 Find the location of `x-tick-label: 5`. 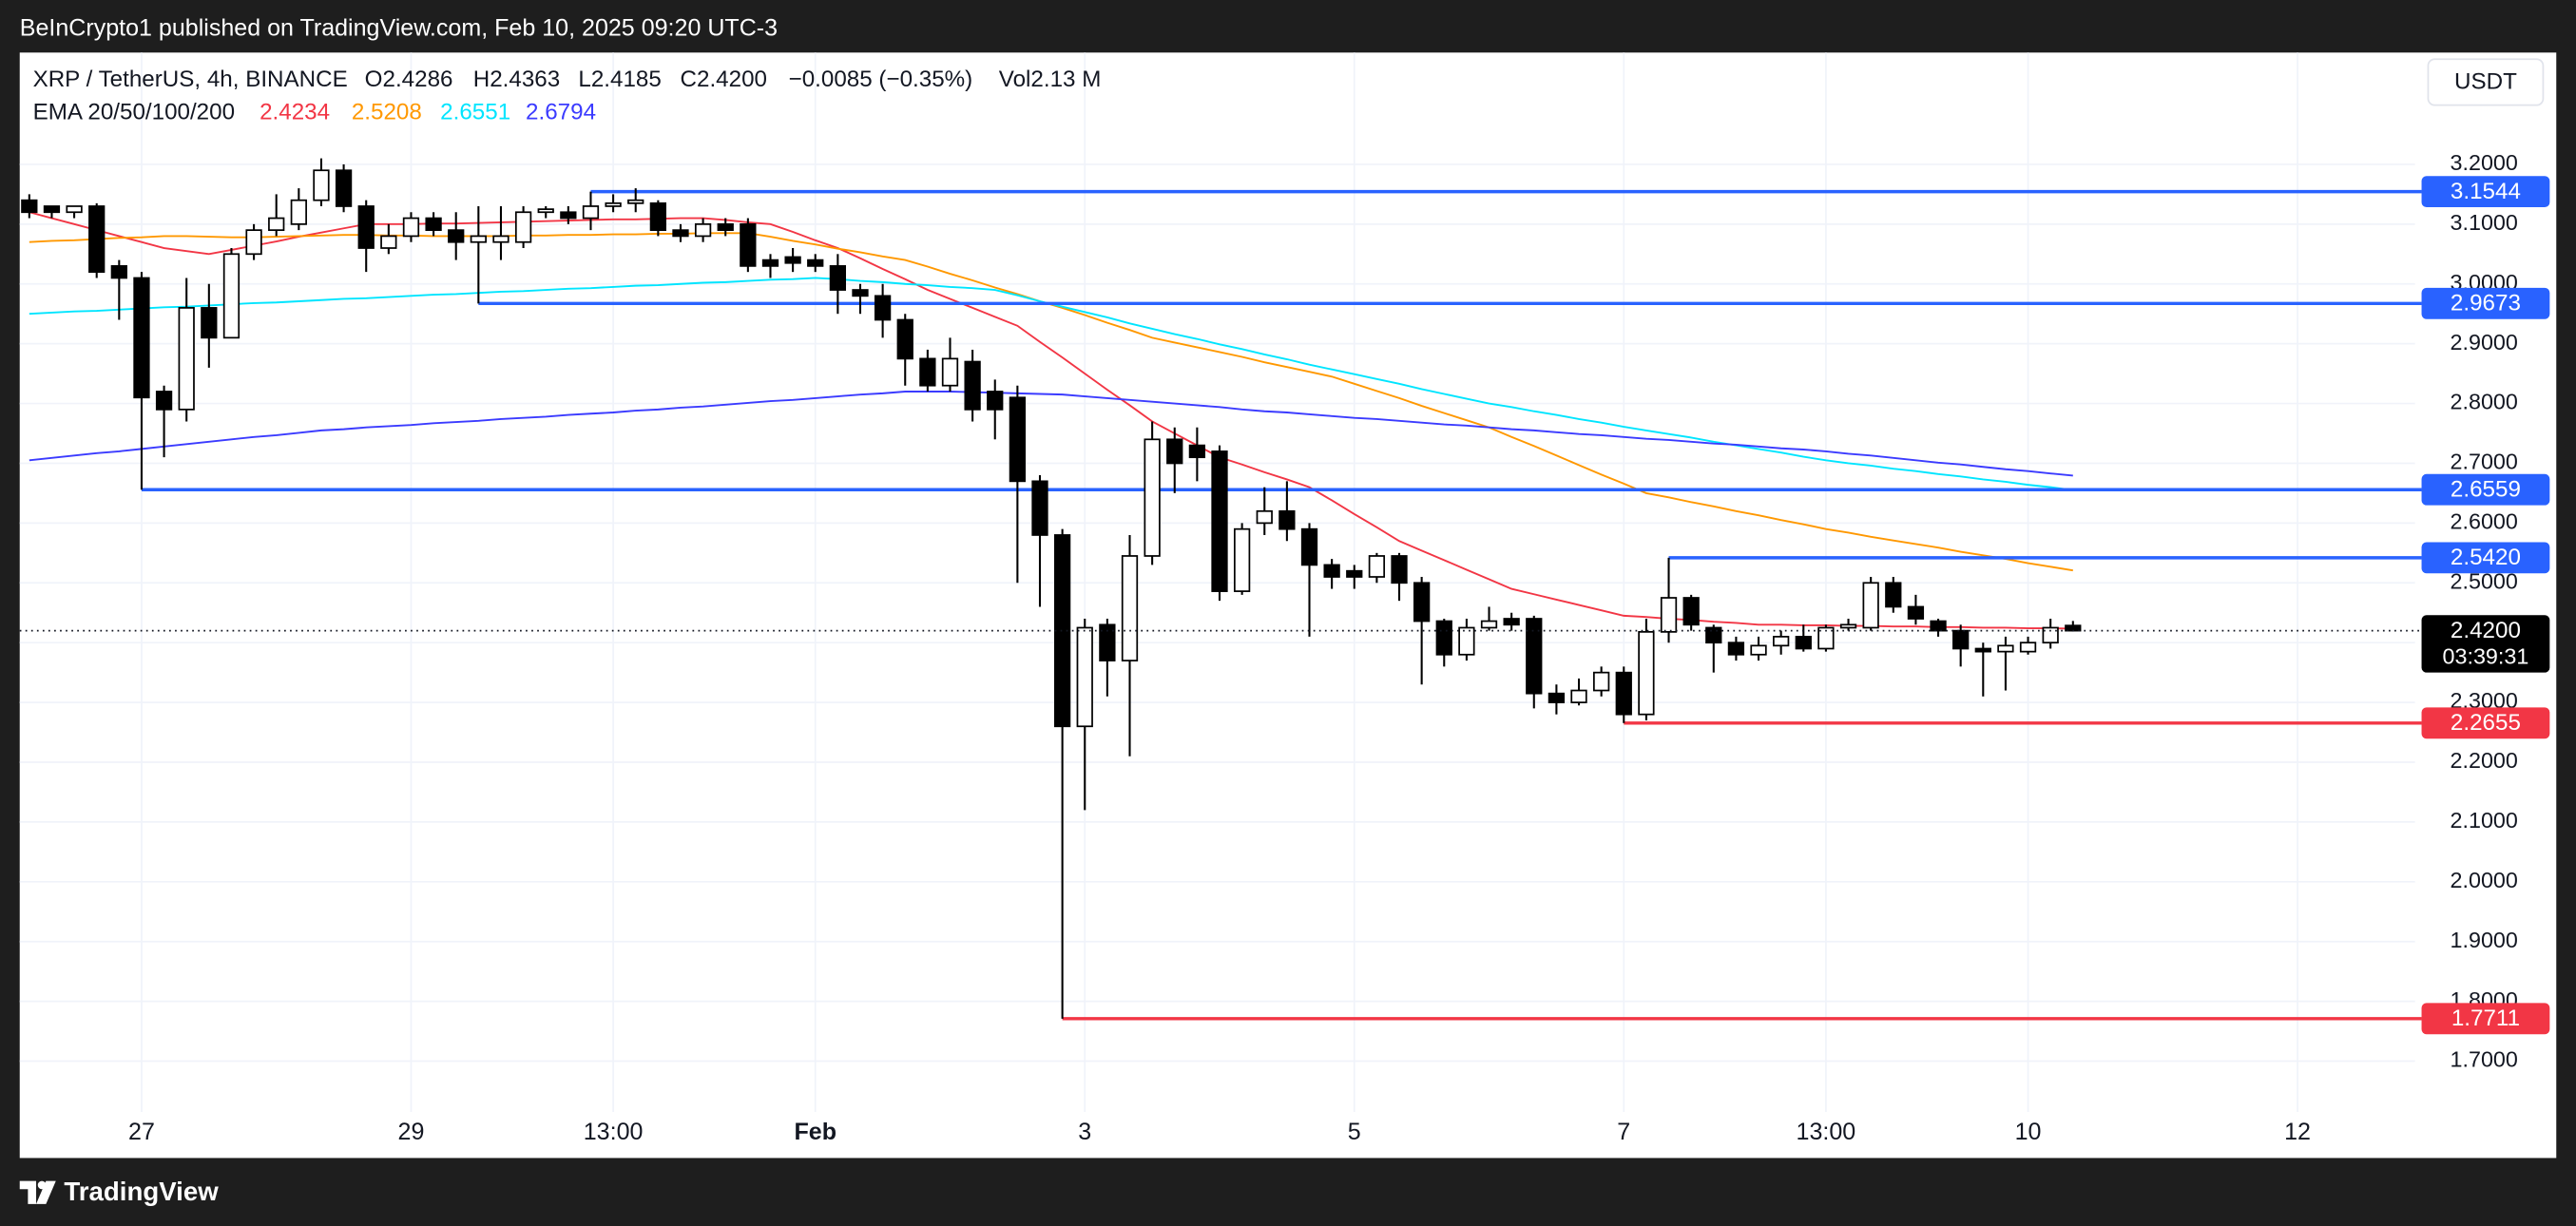

x-tick-label: 5 is located at coordinates (1354, 1132).